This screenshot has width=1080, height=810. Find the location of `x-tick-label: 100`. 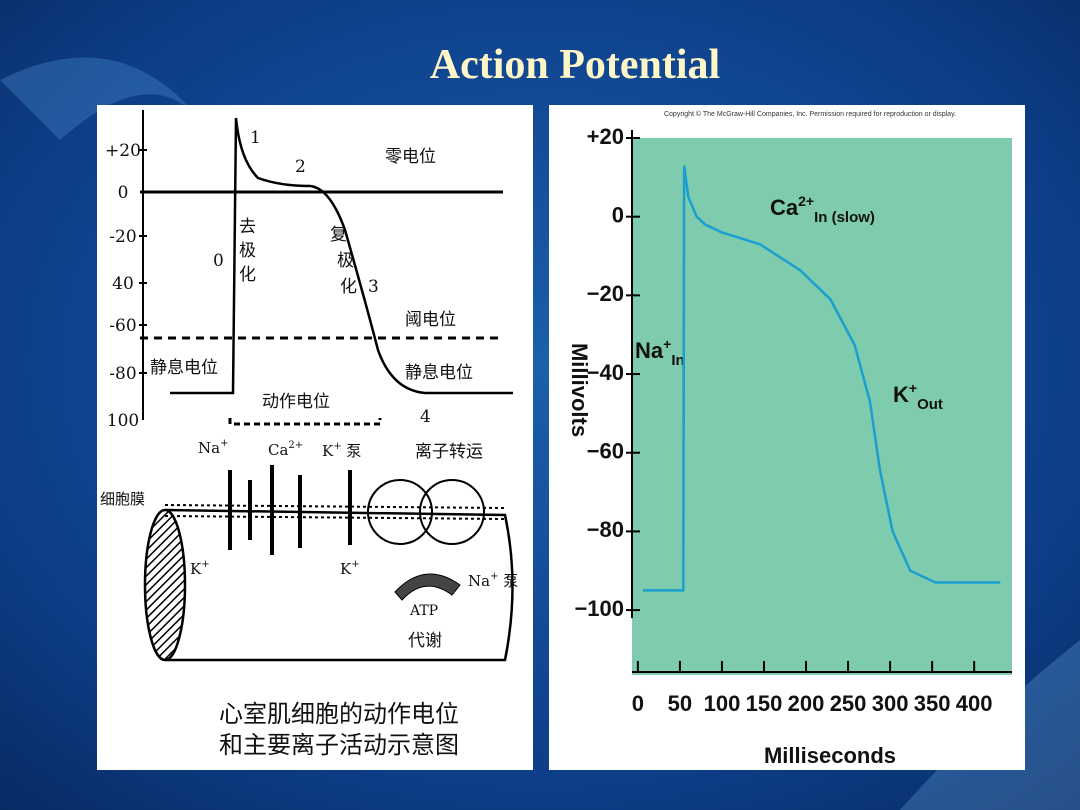

x-tick-label: 100 is located at coordinates (722, 703).